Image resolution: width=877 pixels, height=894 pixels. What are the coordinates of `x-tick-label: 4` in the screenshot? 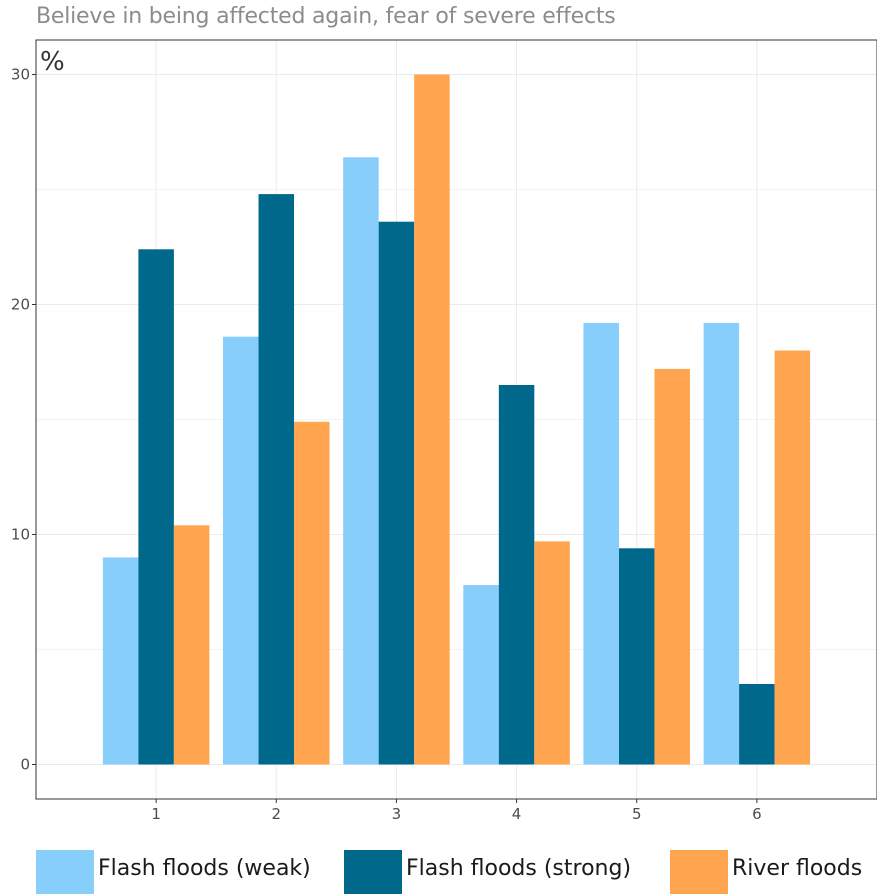 It's located at (517, 814).